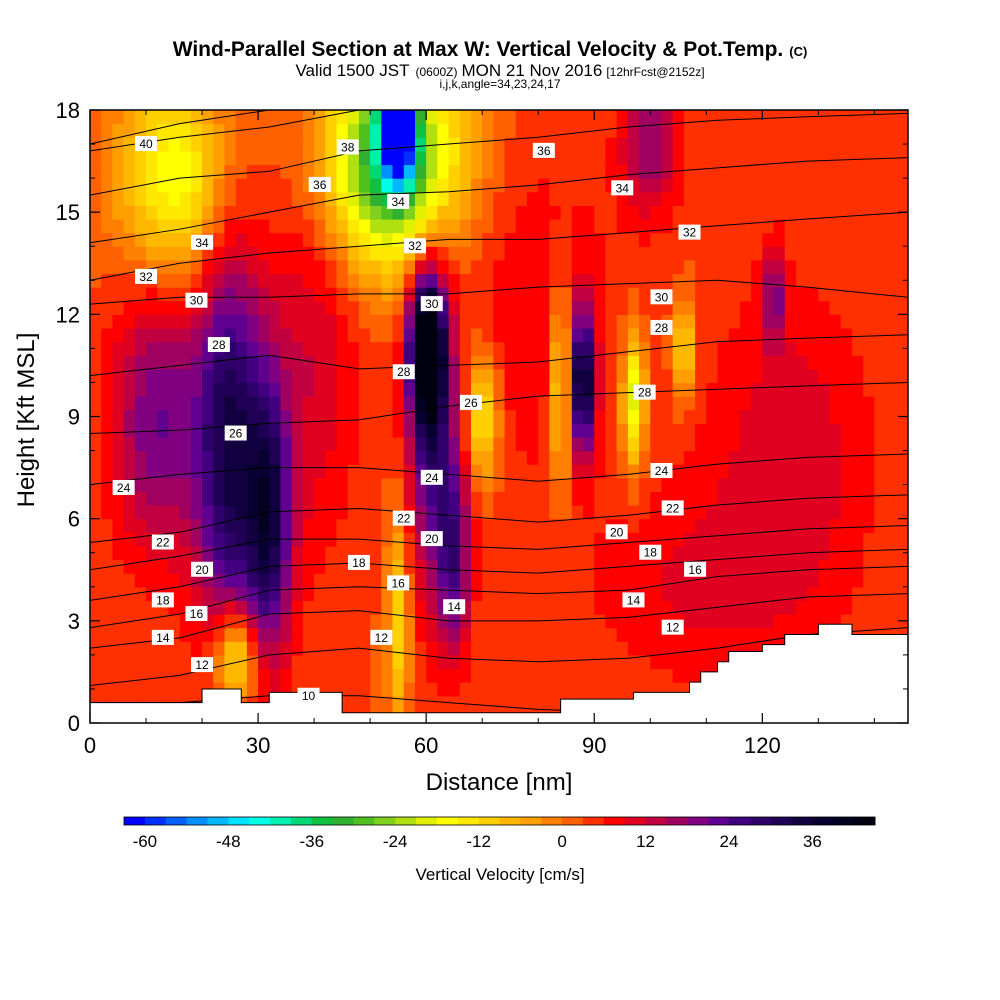 The image size is (1000, 1000). Describe the element at coordinates (432, 304) in the screenshot. I see `contour-label-text: 30` at that location.